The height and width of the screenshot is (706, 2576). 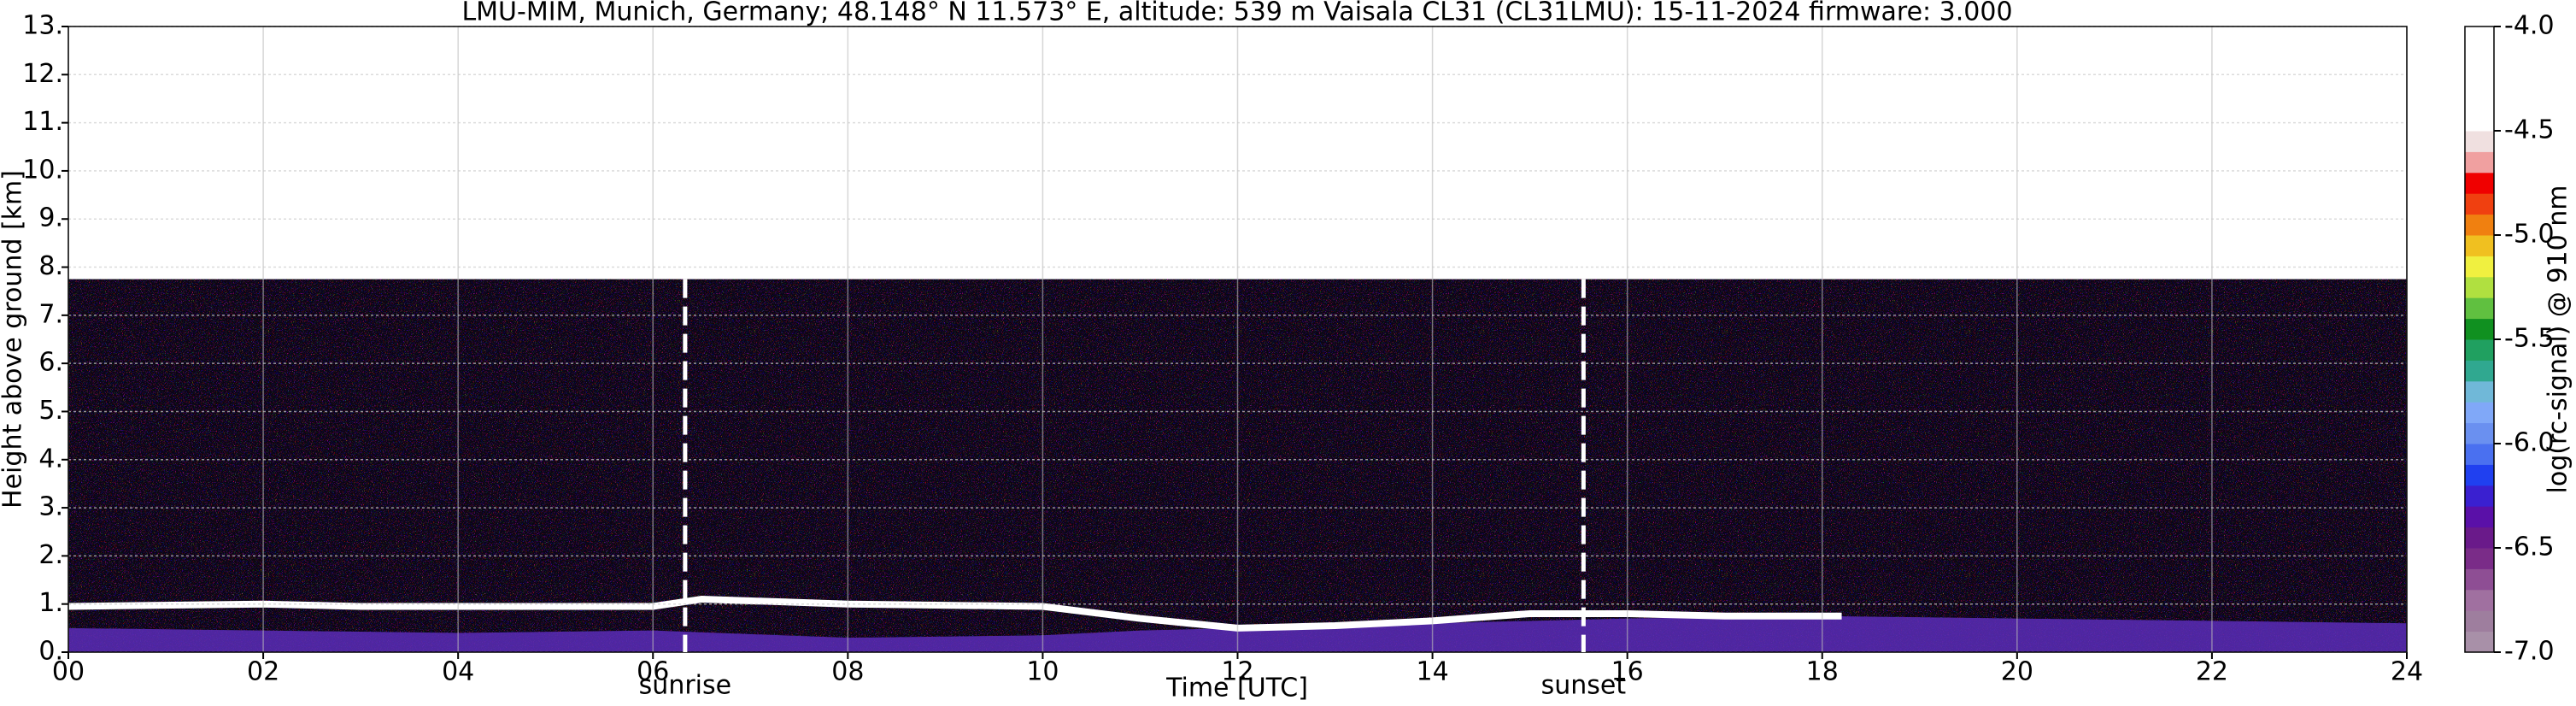 I want to click on x-tick-label: 00, so click(x=68, y=672).